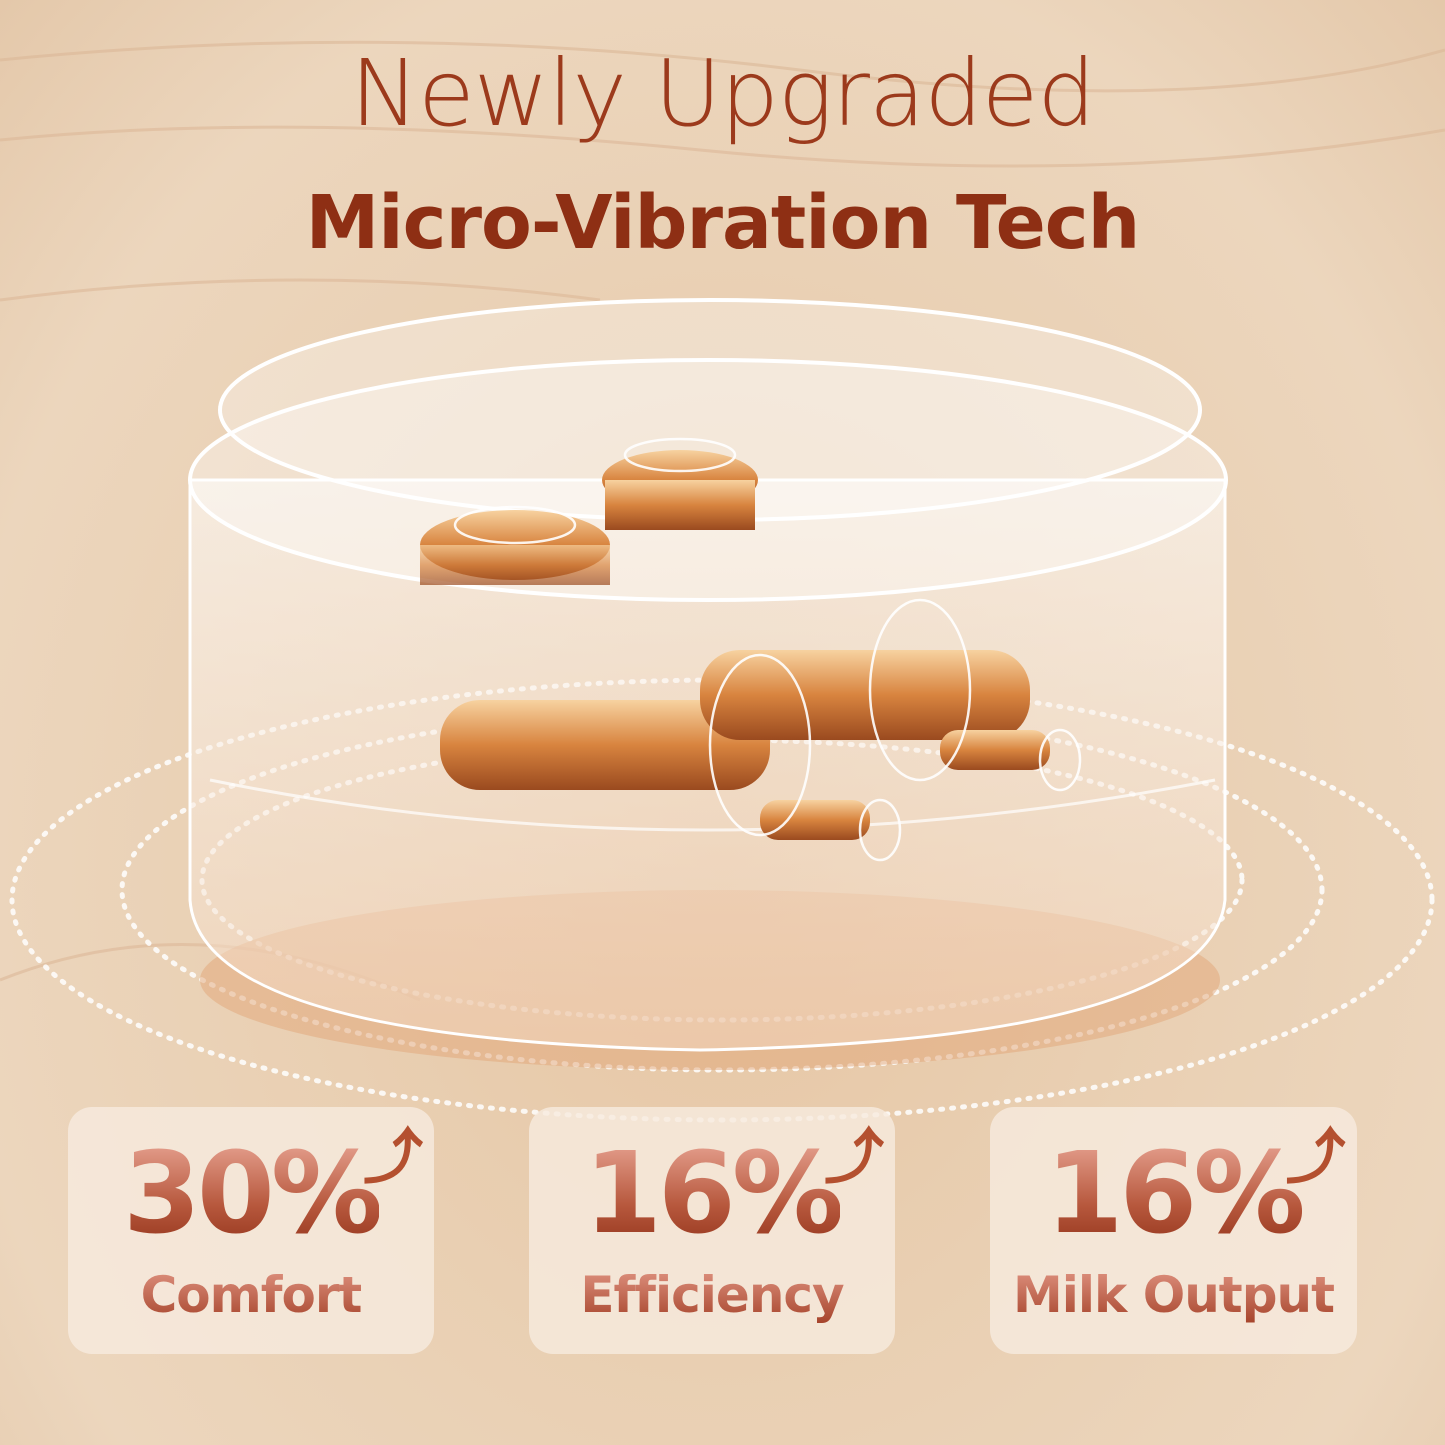  What do you see at coordinates (251, 1294) in the screenshot?
I see `stat-label: Comfort` at bounding box center [251, 1294].